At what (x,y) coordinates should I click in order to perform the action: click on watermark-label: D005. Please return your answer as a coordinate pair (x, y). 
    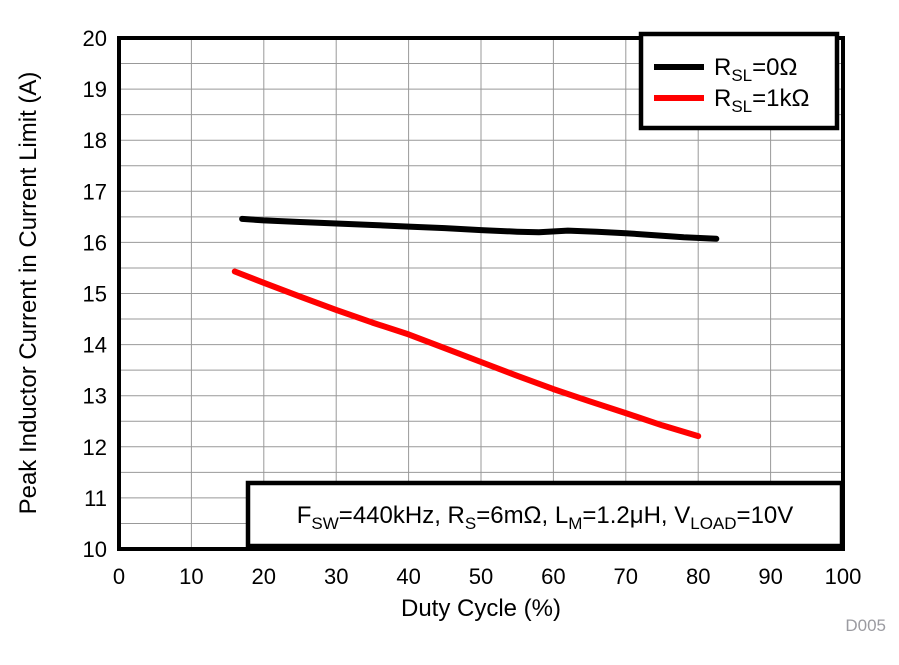
    Looking at the image, I should click on (865, 625).